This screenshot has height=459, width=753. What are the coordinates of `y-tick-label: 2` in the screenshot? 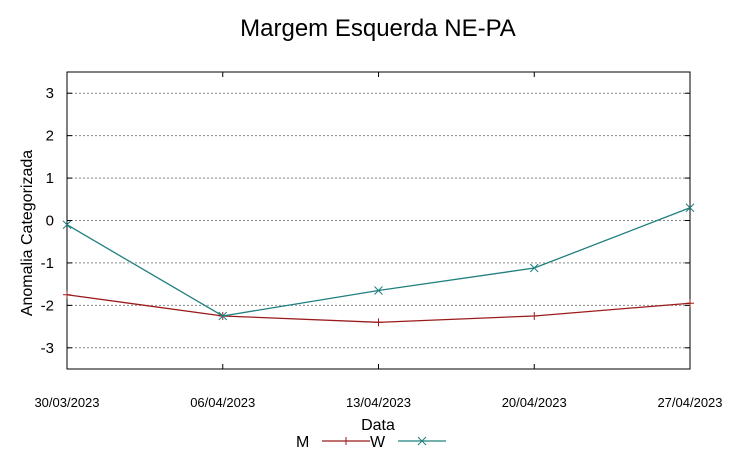 It's located at (50, 136).